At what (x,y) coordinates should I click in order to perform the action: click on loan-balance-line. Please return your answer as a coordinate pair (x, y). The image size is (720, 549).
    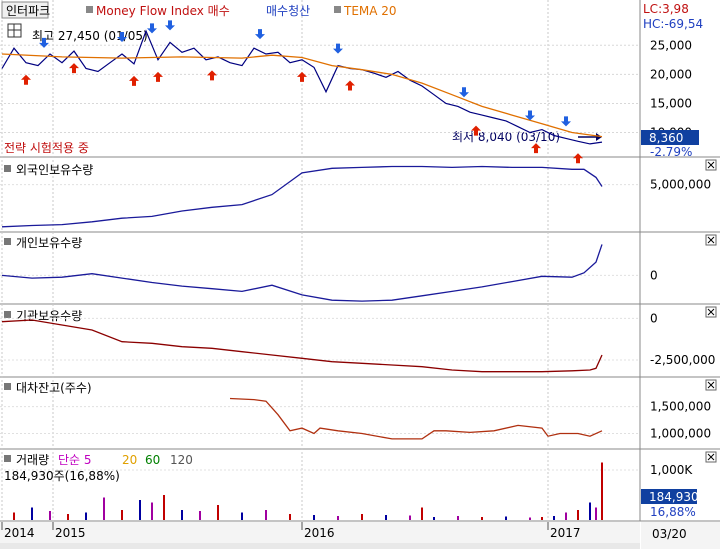
    Looking at the image, I should click on (416, 418).